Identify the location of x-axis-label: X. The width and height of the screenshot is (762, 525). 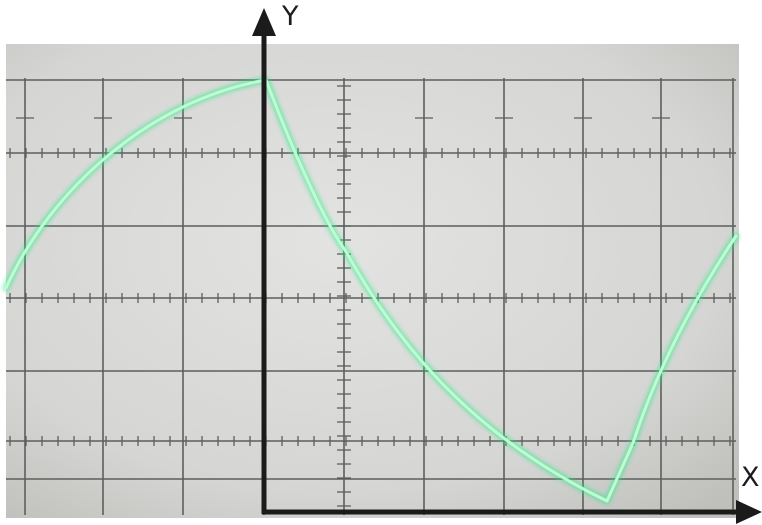
(750, 477).